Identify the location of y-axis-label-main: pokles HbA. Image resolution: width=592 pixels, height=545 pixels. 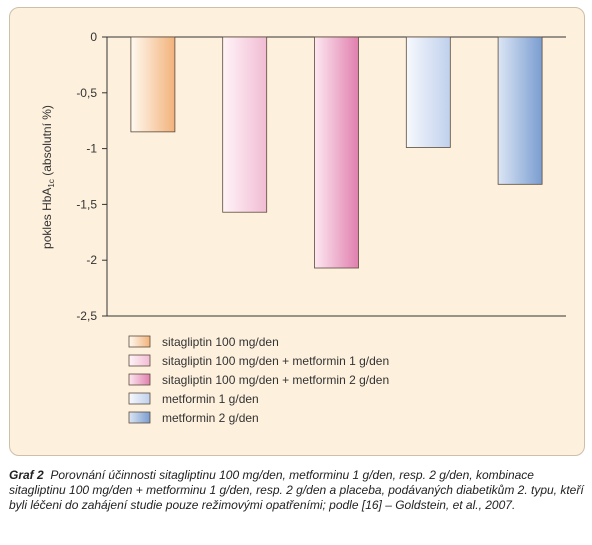
(47, 218).